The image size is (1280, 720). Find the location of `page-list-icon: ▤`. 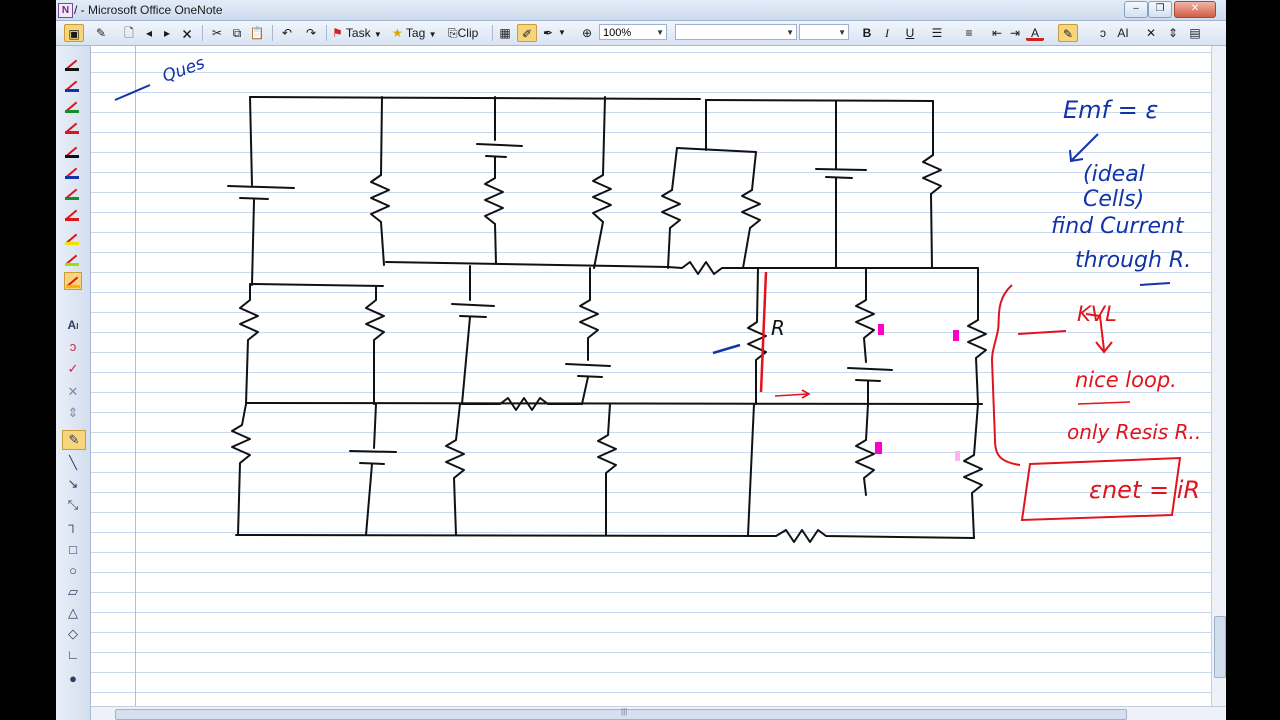

page-list-icon: ▤ is located at coordinates (1195, 33).